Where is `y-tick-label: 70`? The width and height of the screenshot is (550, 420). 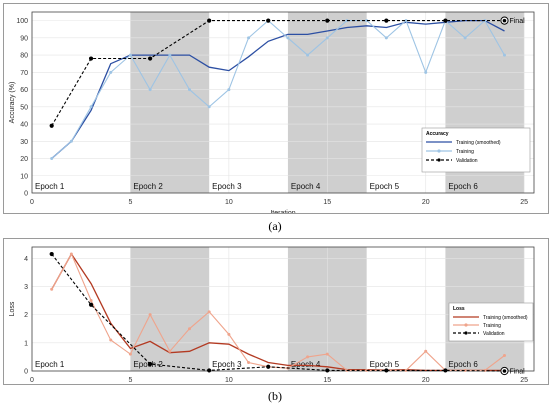 y-tick-label: 70 is located at coordinates (24, 73).